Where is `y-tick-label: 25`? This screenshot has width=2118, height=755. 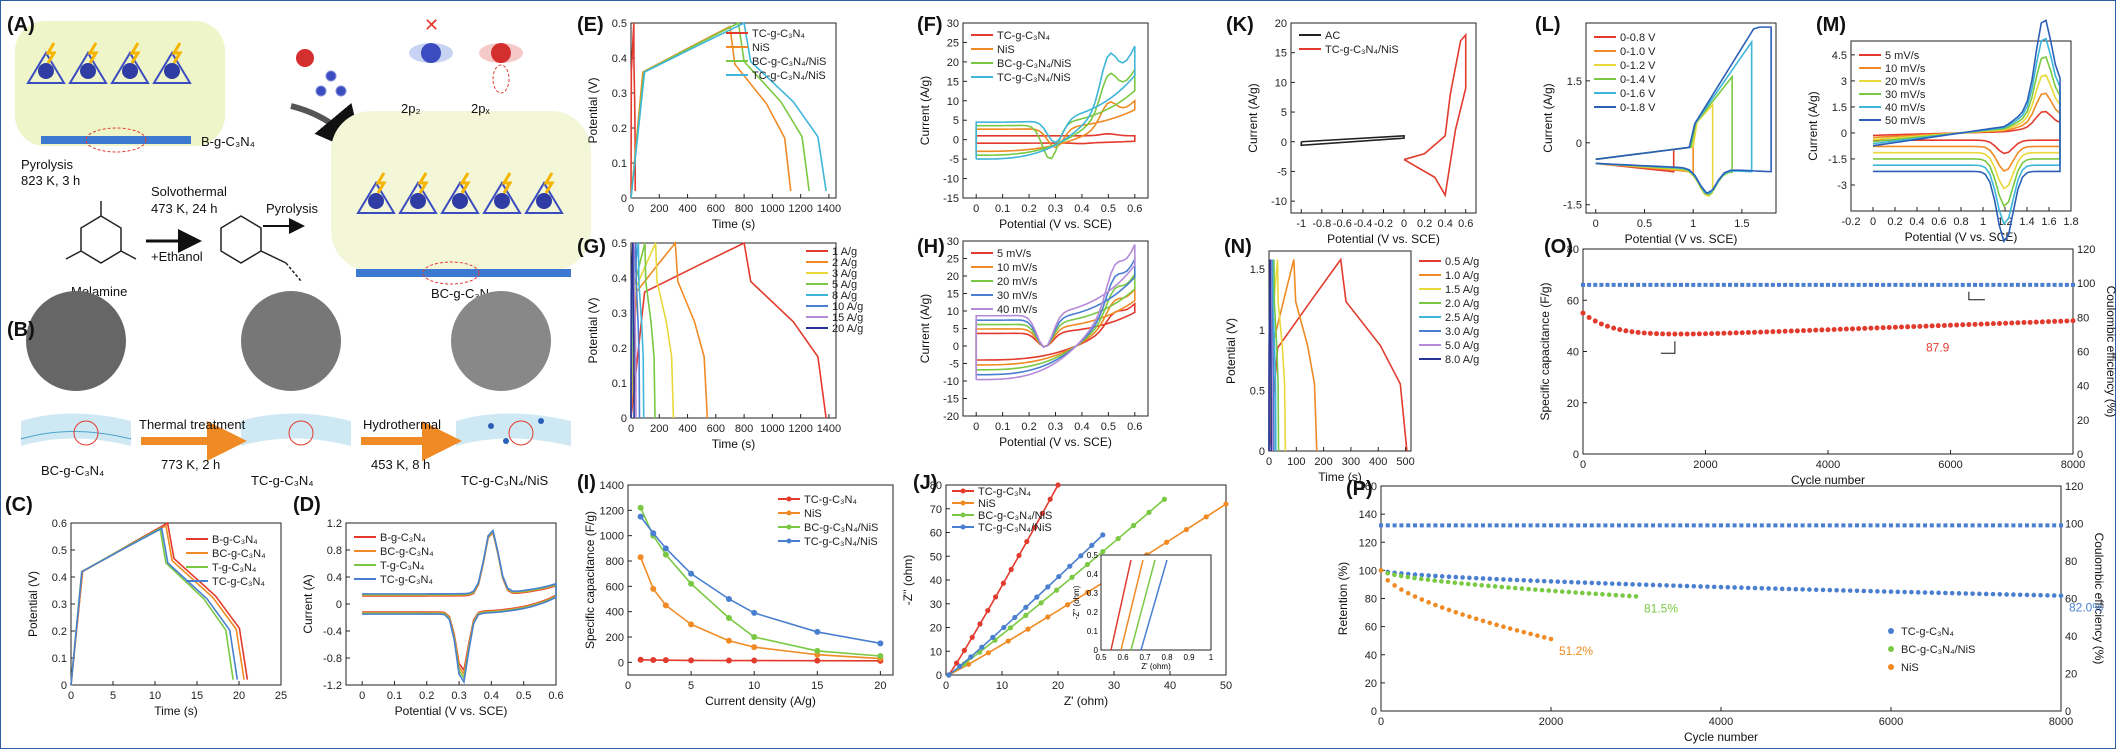
y-tick-label: 25 is located at coordinates (953, 260).